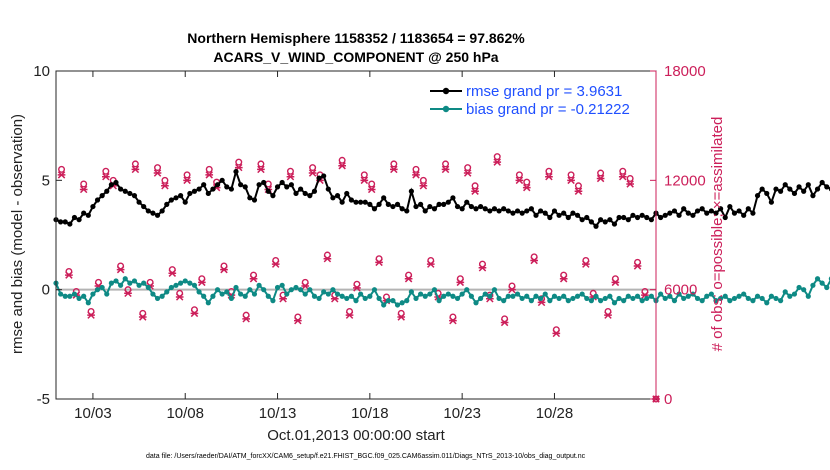  What do you see at coordinates (462, 413) in the screenshot?
I see `x-tick-label: 10/23` at bounding box center [462, 413].